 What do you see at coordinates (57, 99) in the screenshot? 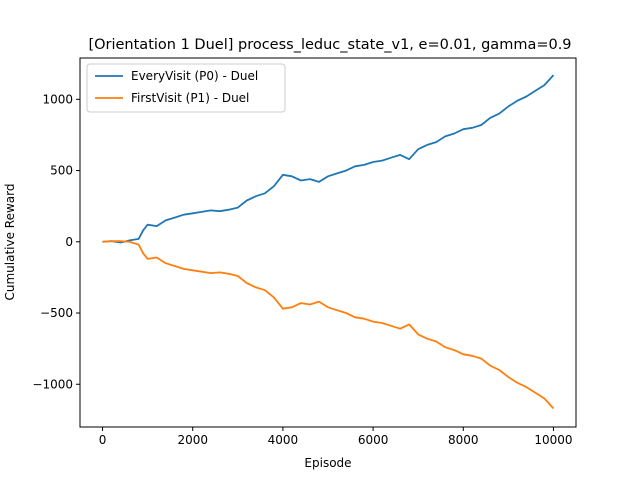
I see `y-tick-label: 1000` at bounding box center [57, 99].